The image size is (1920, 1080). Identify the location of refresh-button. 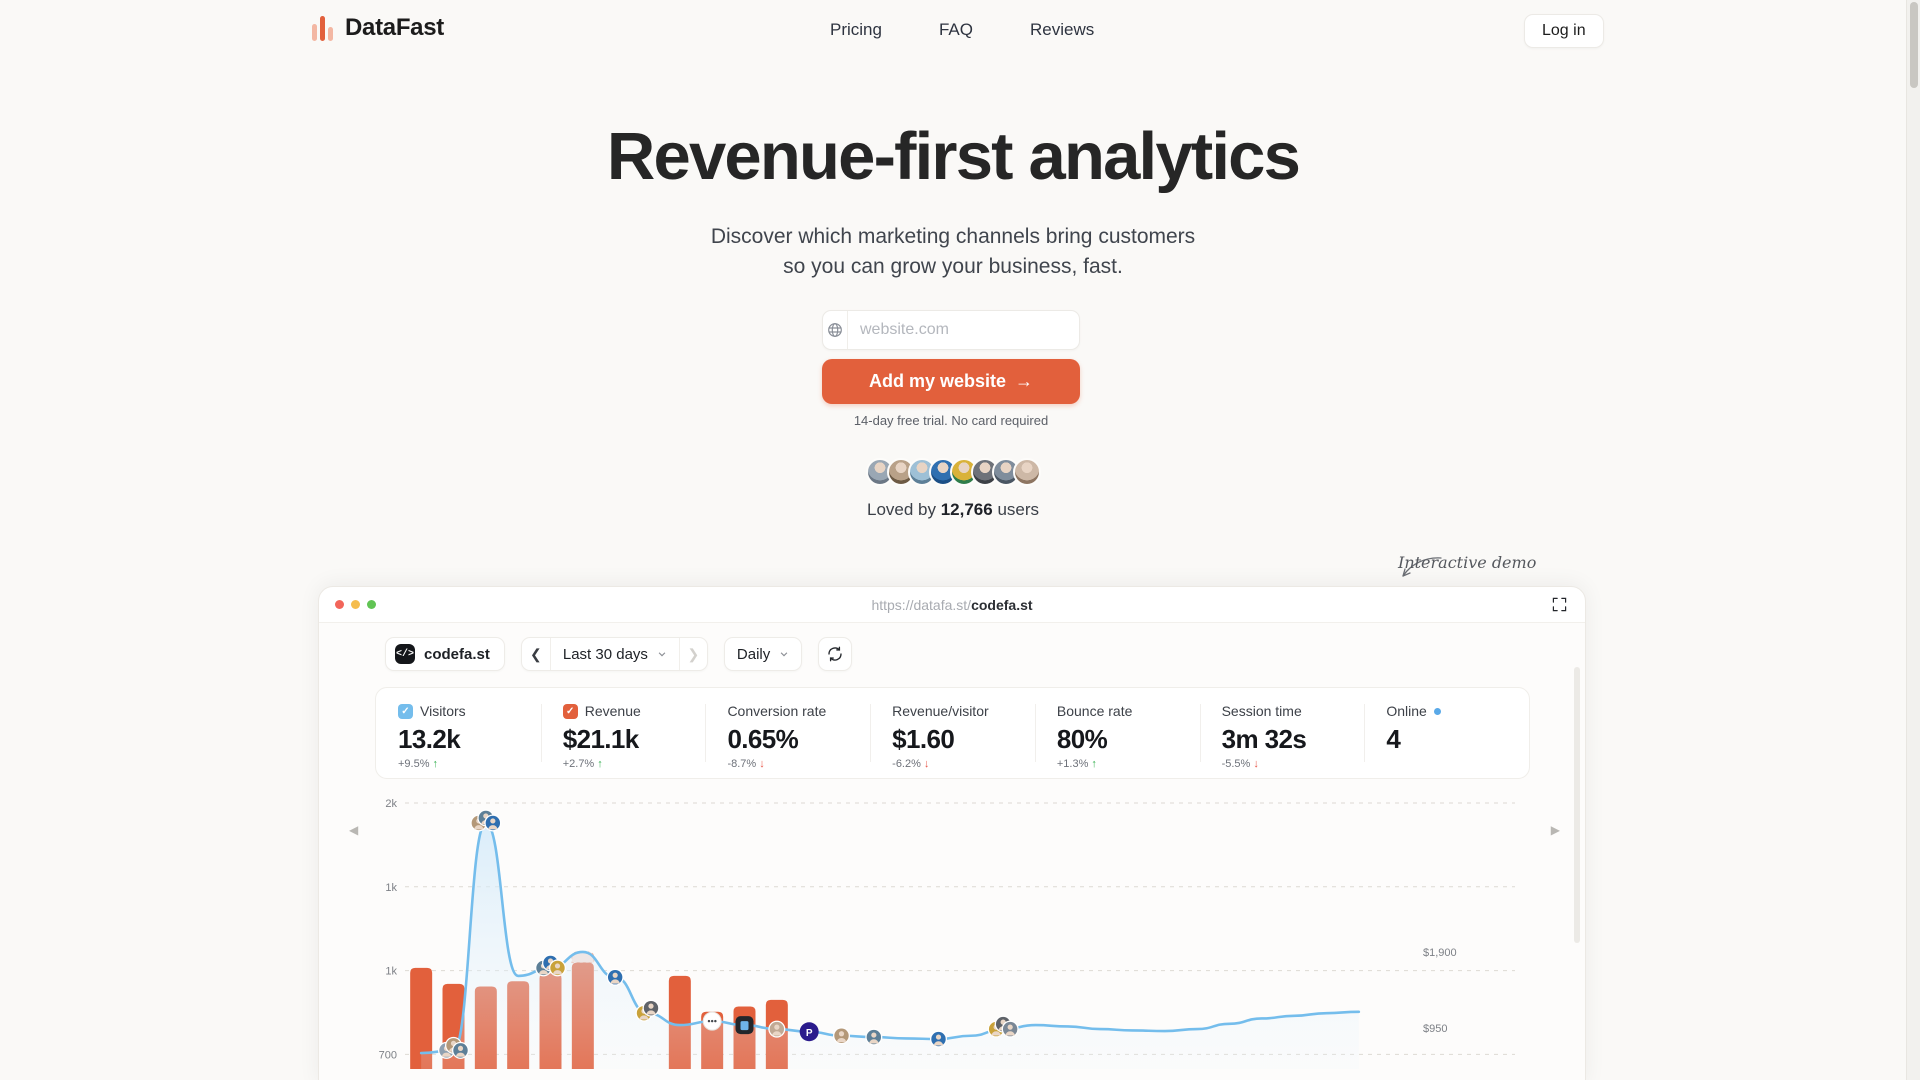
(835, 654).